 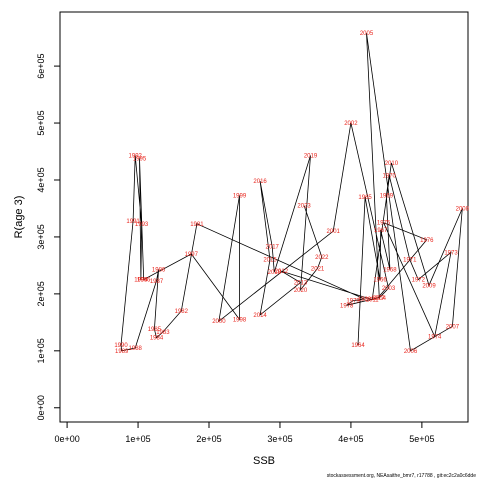 I want to click on point-label-2017: 2017, so click(x=273, y=248).